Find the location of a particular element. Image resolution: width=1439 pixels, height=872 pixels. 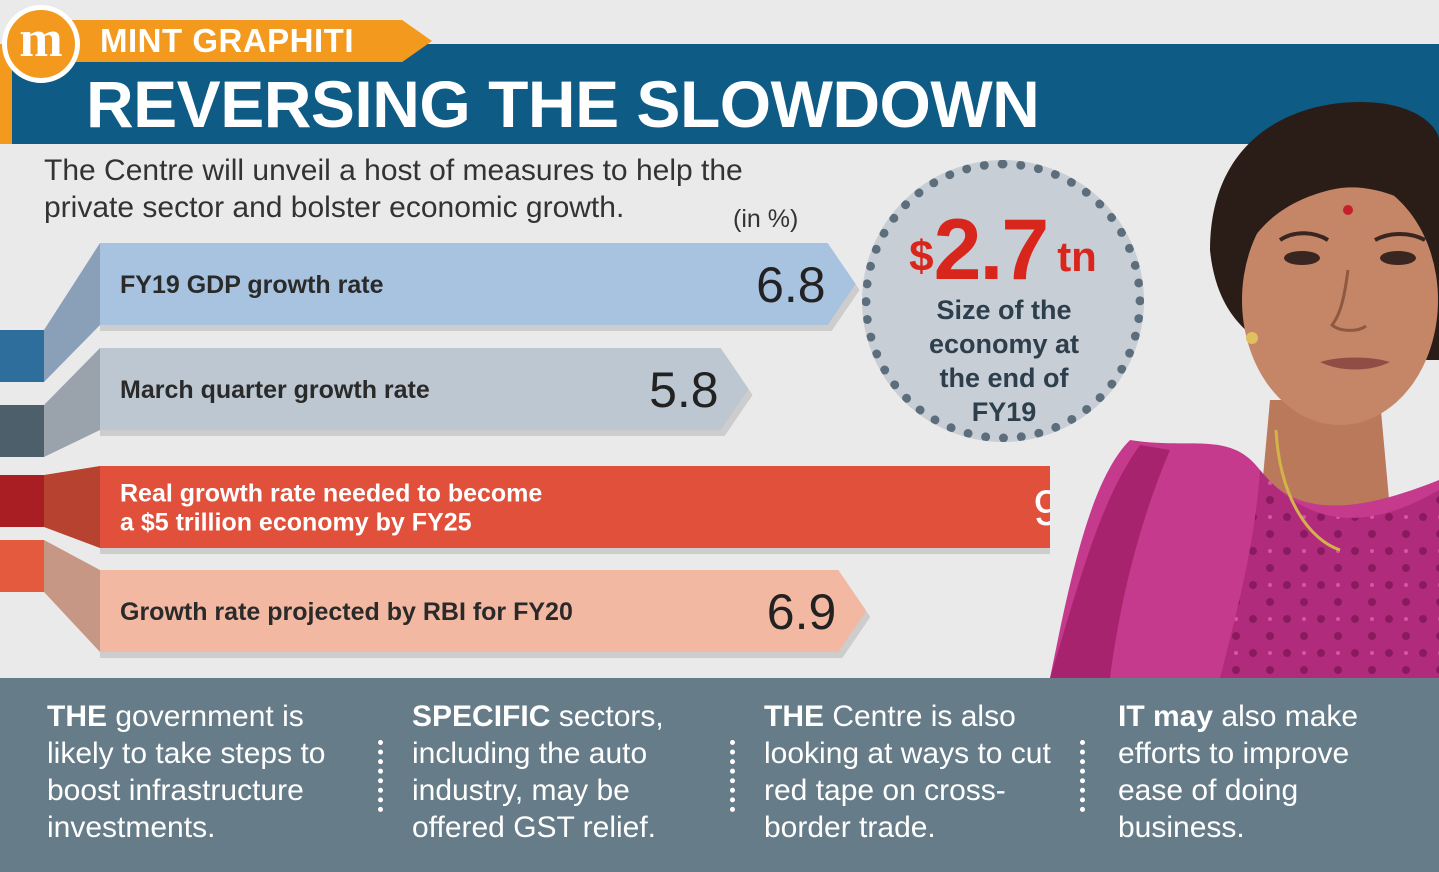

bar-label: March quarter growth rate is located at coordinates (275, 390).